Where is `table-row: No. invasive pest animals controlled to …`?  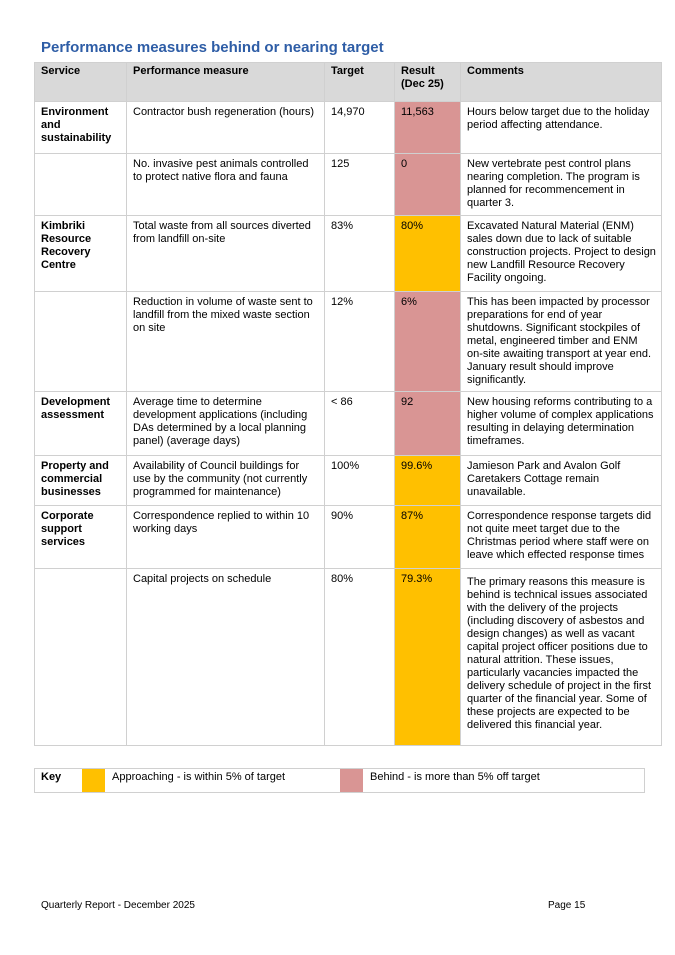
table-row: No. invasive pest animals controlled to … is located at coordinates (348, 184).